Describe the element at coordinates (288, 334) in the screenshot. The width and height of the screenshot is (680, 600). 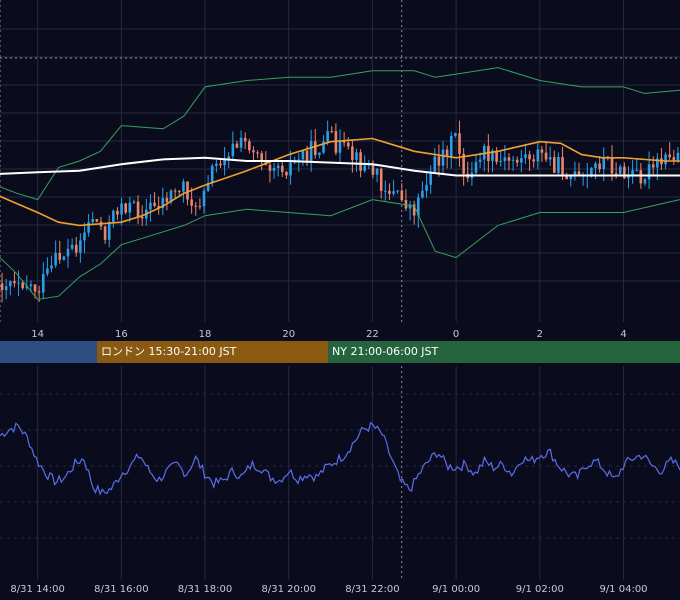
I see `x-tick-label: 20` at that location.